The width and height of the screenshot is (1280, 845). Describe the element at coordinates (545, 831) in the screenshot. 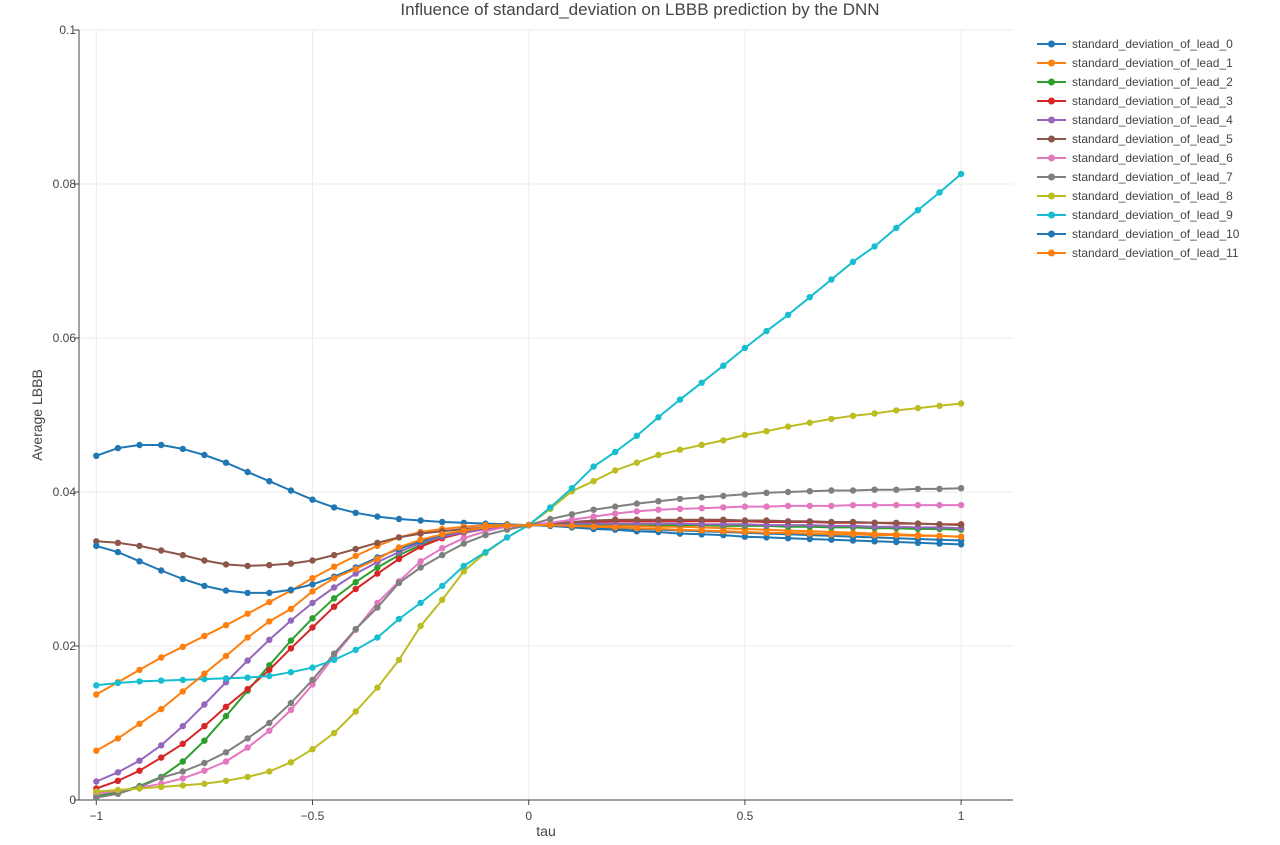

I see `x-axis-title: tau` at that location.